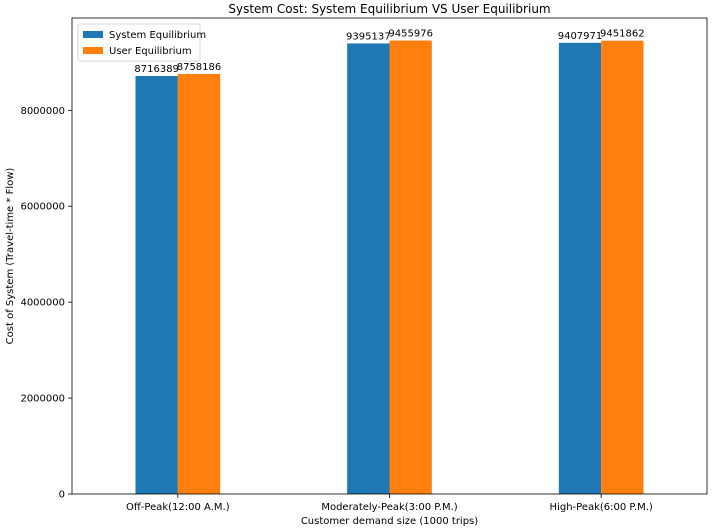  I want to click on legend: System Equilibrium User Equilibrium, so click(141, 42).